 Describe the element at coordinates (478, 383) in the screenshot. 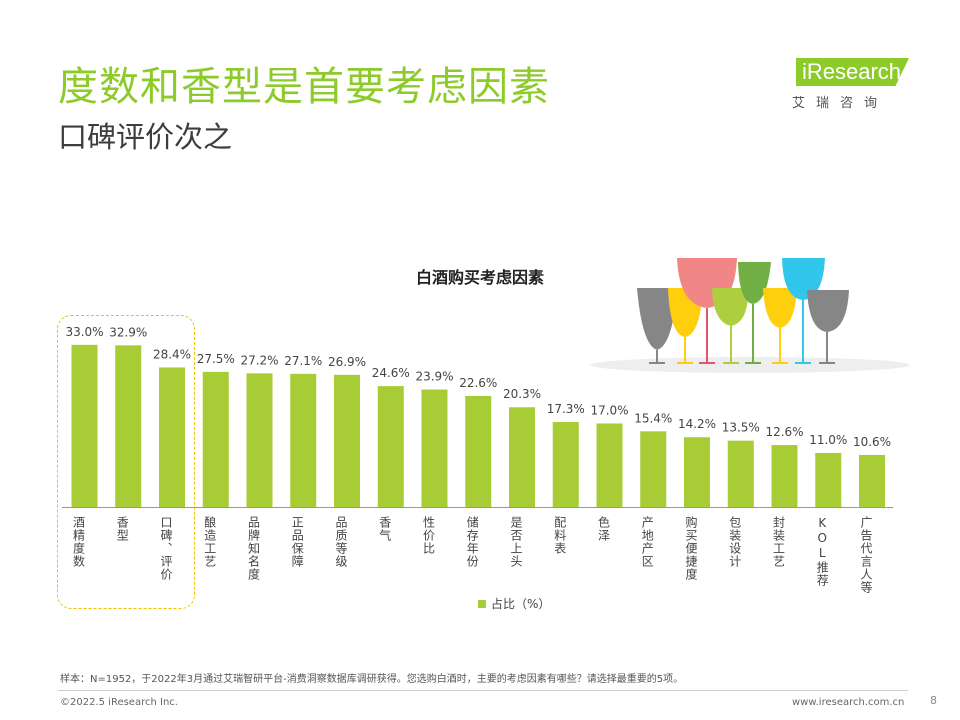

I see `data-label: 22.6%` at that location.